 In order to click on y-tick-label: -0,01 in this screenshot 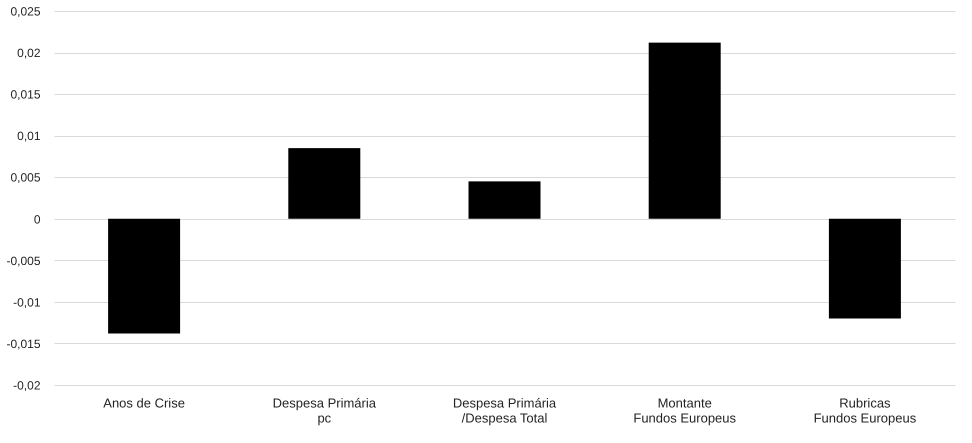, I will do `click(27, 302)`.